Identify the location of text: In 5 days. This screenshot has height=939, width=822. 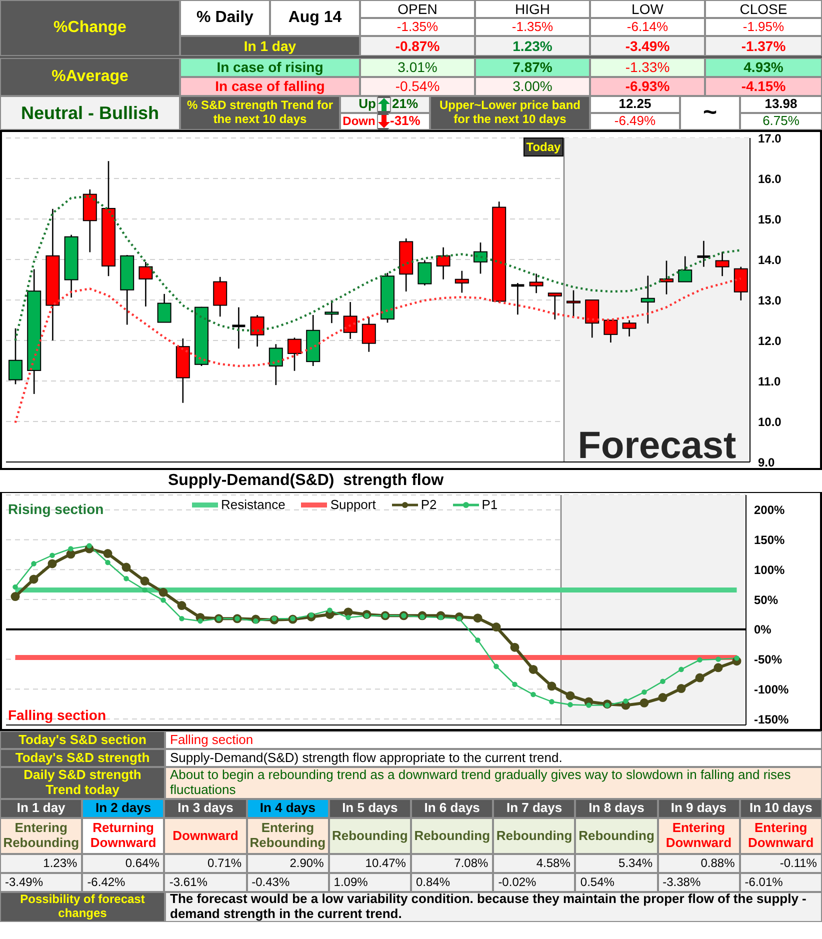
(370, 808).